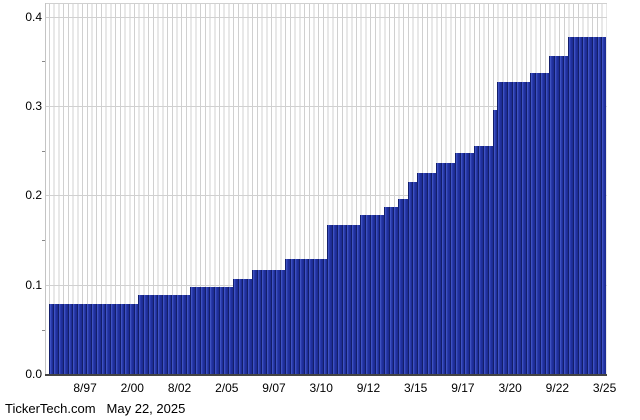  What do you see at coordinates (33, 105) in the screenshot?
I see `y-tick-label: 0.3` at bounding box center [33, 105].